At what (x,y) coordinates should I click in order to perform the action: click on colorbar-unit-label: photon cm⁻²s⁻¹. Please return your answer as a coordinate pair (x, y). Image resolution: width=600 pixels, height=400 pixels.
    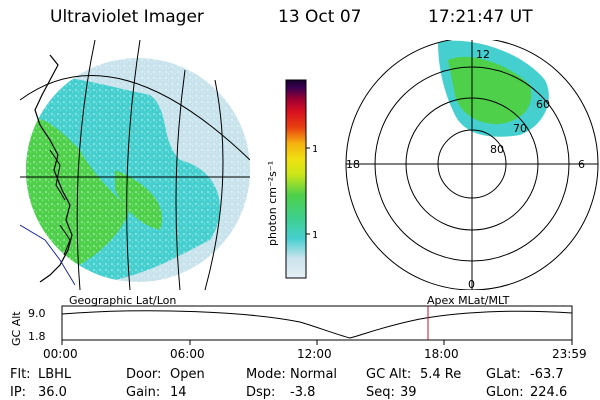
    Looking at the image, I should click on (272, 203).